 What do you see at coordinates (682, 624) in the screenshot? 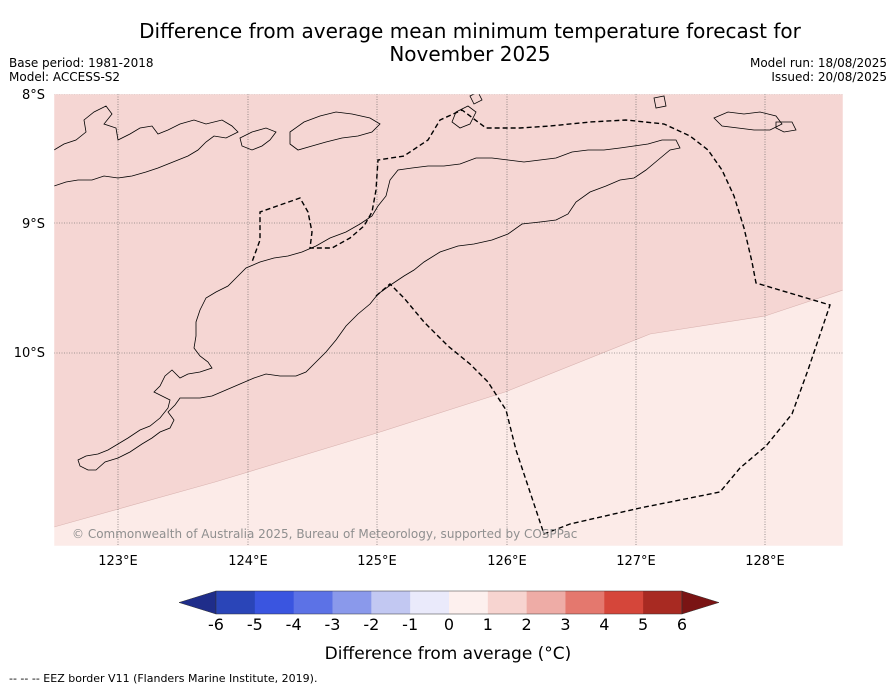
I see `colorbar-tick-label: 6` at bounding box center [682, 624].